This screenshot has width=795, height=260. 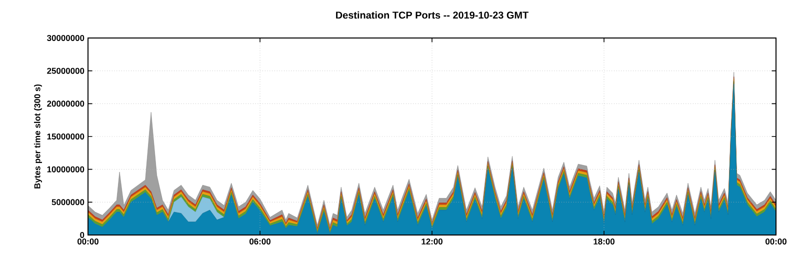 I want to click on x-tick-label: 18:00, so click(x=604, y=241).